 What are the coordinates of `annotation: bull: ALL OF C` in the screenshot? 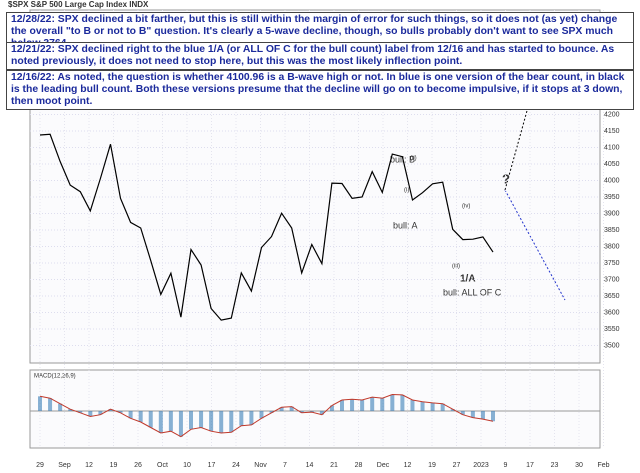 It's located at (472, 292).